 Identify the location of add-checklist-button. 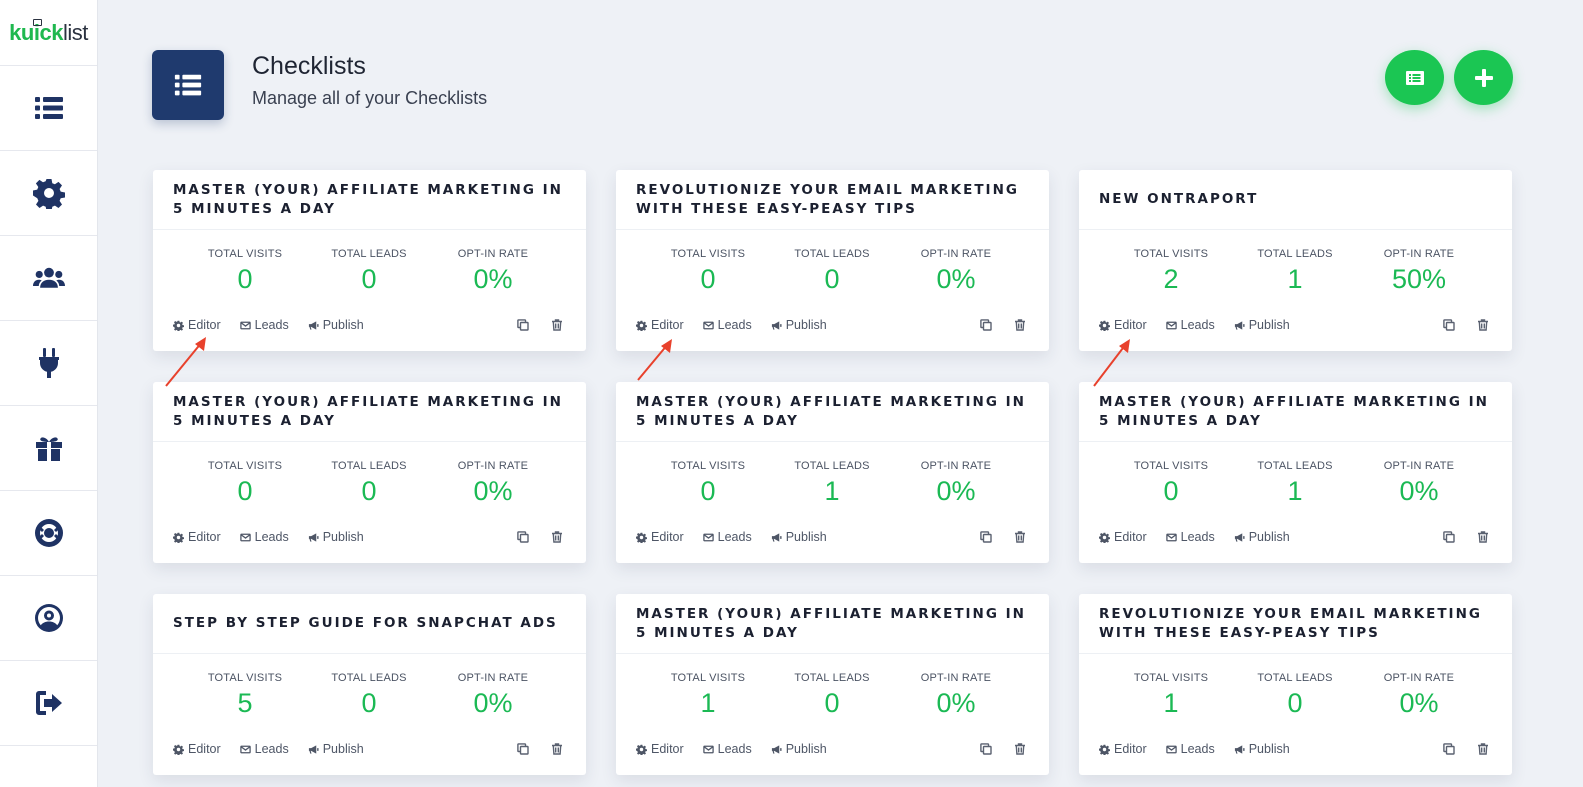
(1483, 77).